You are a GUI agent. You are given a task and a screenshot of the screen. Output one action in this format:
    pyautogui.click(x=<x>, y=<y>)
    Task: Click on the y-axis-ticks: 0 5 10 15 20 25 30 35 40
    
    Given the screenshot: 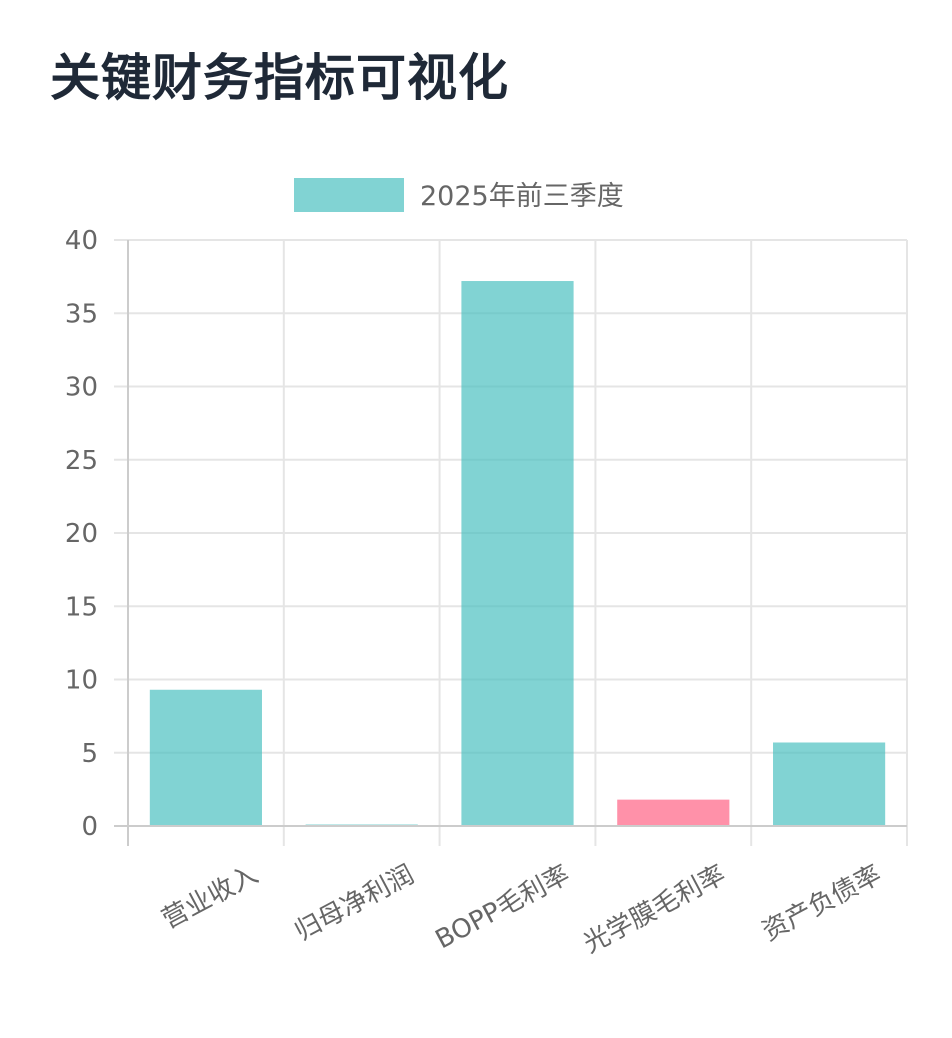 What is the action you would take?
    pyautogui.click(x=81, y=534)
    